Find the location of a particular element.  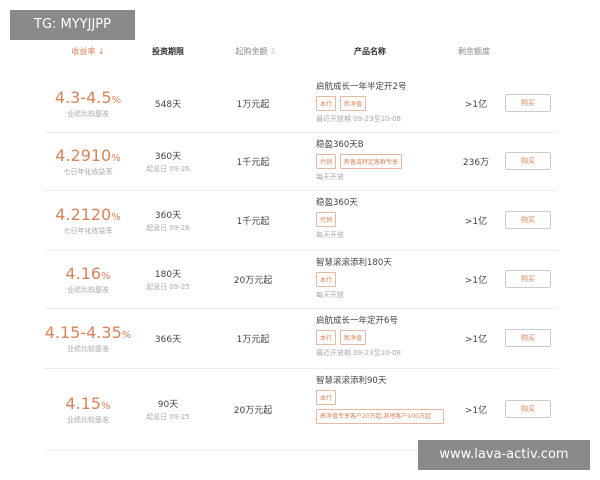

header-term: 投资期限 is located at coordinates (168, 51).